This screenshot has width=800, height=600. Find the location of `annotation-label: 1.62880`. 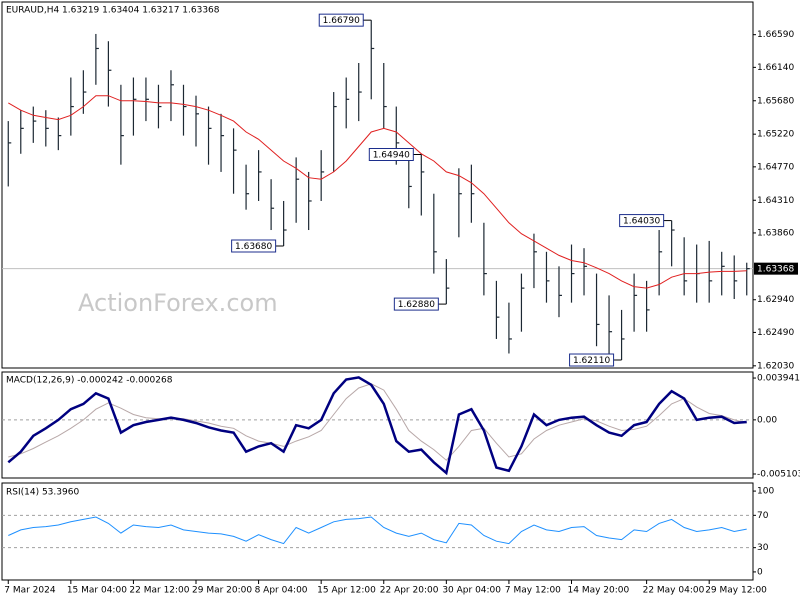

annotation-label: 1.62880 is located at coordinates (416, 305).